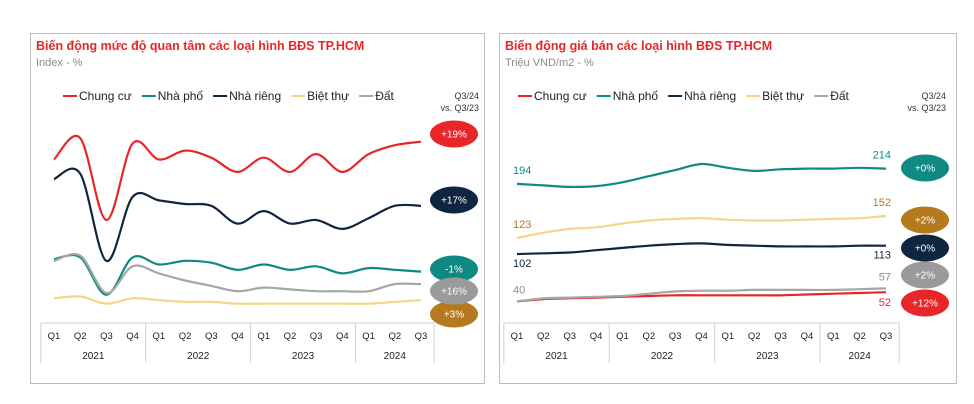 This screenshot has height=404, width=974. I want to click on start-value-label: 40, so click(519, 290).